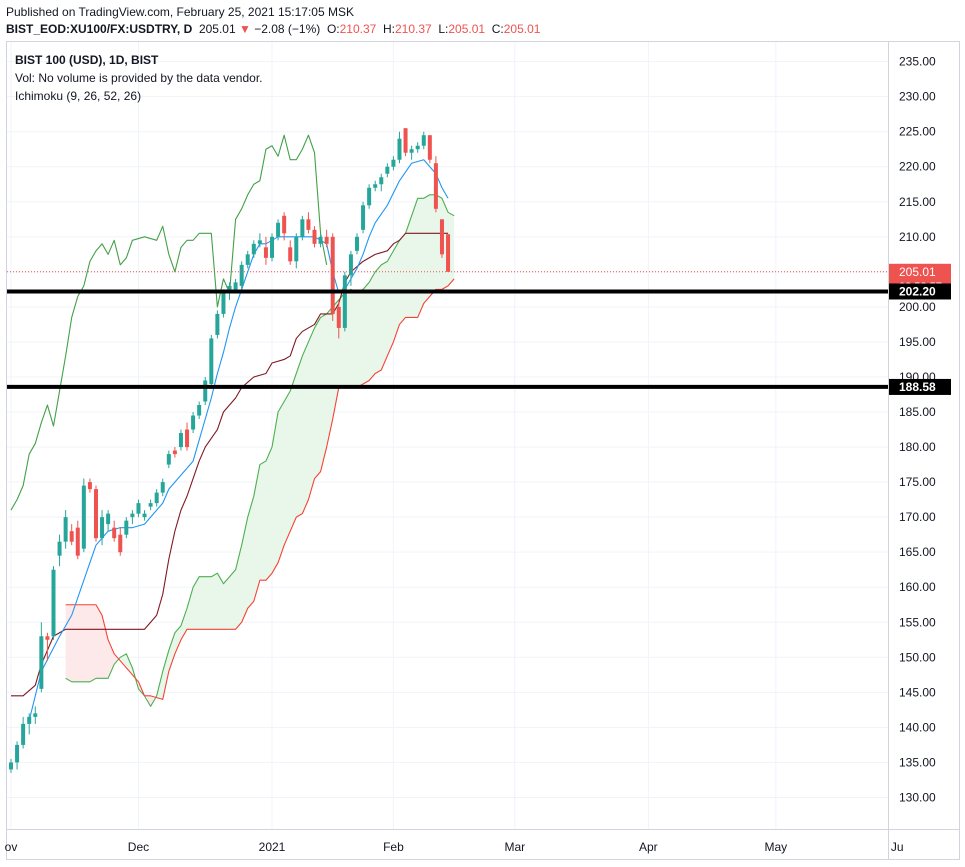  I want to click on horizontal-line-label: 202.20, so click(917, 291).